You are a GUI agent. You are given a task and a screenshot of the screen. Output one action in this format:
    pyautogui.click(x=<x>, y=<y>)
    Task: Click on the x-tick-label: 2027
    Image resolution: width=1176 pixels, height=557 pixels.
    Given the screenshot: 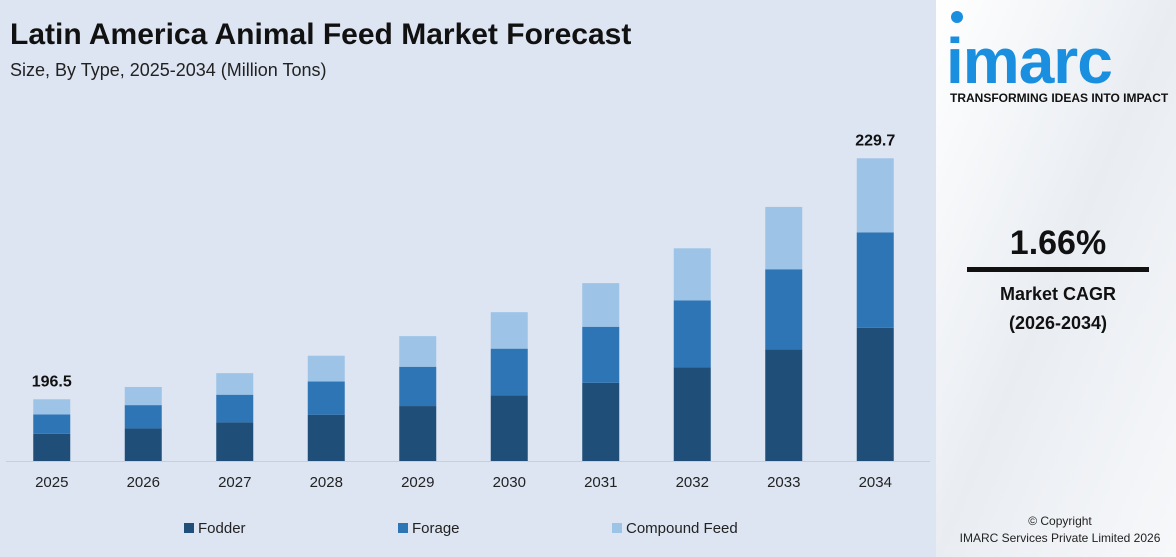 What is the action you would take?
    pyautogui.click(x=234, y=482)
    